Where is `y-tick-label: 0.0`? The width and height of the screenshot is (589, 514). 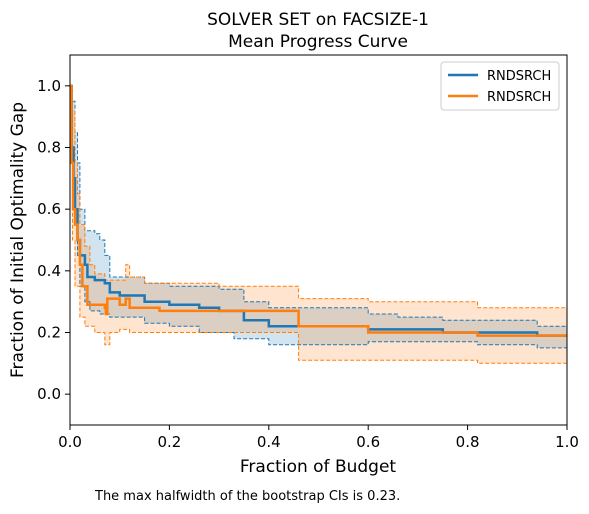 y-tick-label: 0.0 is located at coordinates (49, 394).